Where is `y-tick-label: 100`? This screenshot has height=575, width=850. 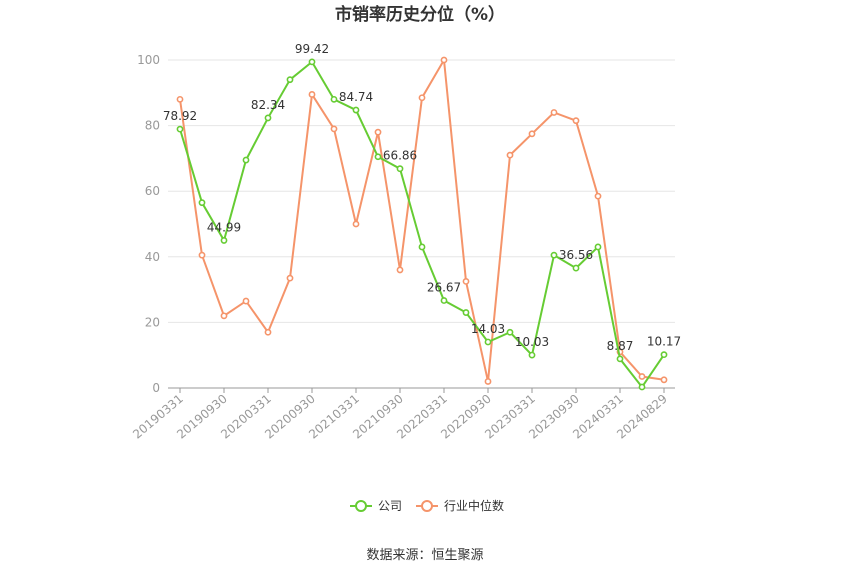
y-tick-label: 100 is located at coordinates (148, 60).